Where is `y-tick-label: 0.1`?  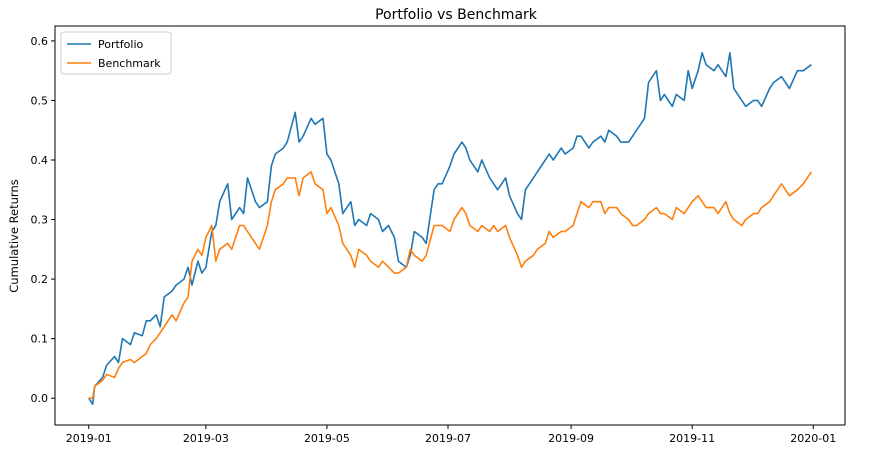
y-tick-label: 0.1 is located at coordinates (40, 339).